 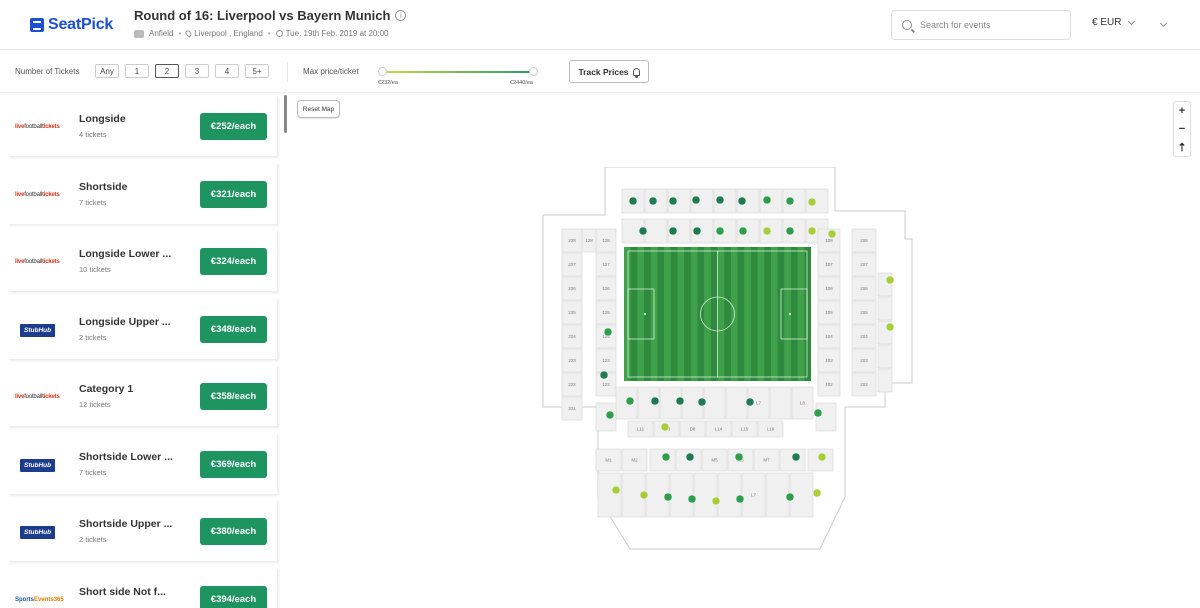 What do you see at coordinates (167, 71) in the screenshot?
I see `ticket-option-2: 2` at bounding box center [167, 71].